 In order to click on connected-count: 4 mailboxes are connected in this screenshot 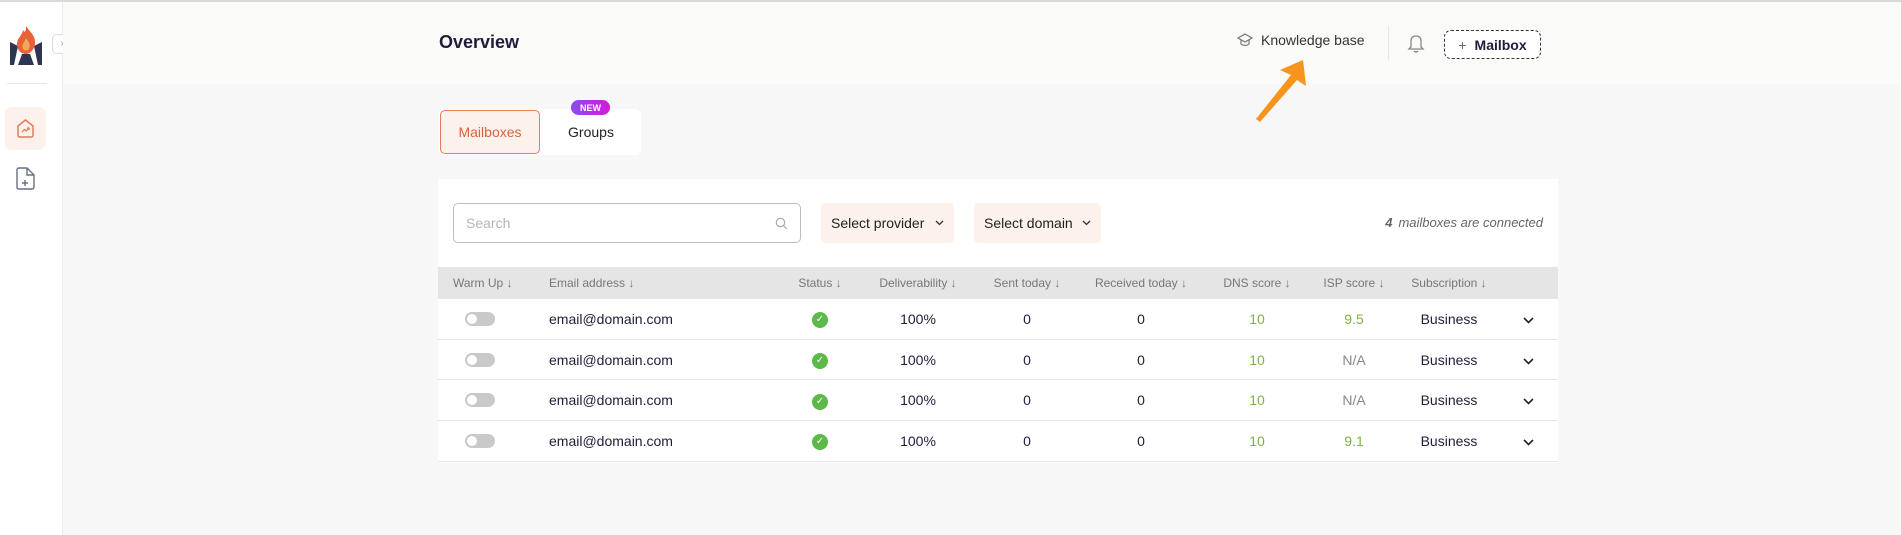, I will do `click(1464, 222)`.